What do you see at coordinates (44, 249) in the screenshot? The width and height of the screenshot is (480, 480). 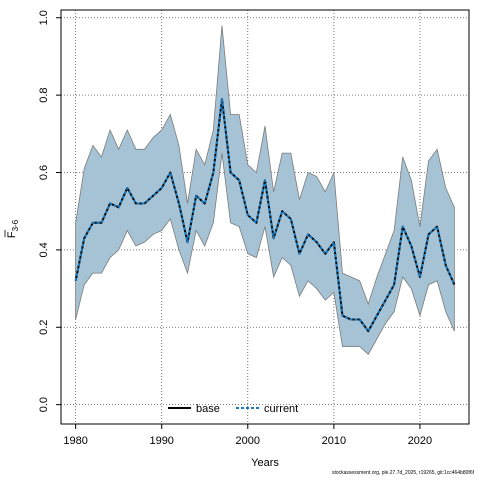 I see `y-tick-label-0-4: 0.4` at bounding box center [44, 249].